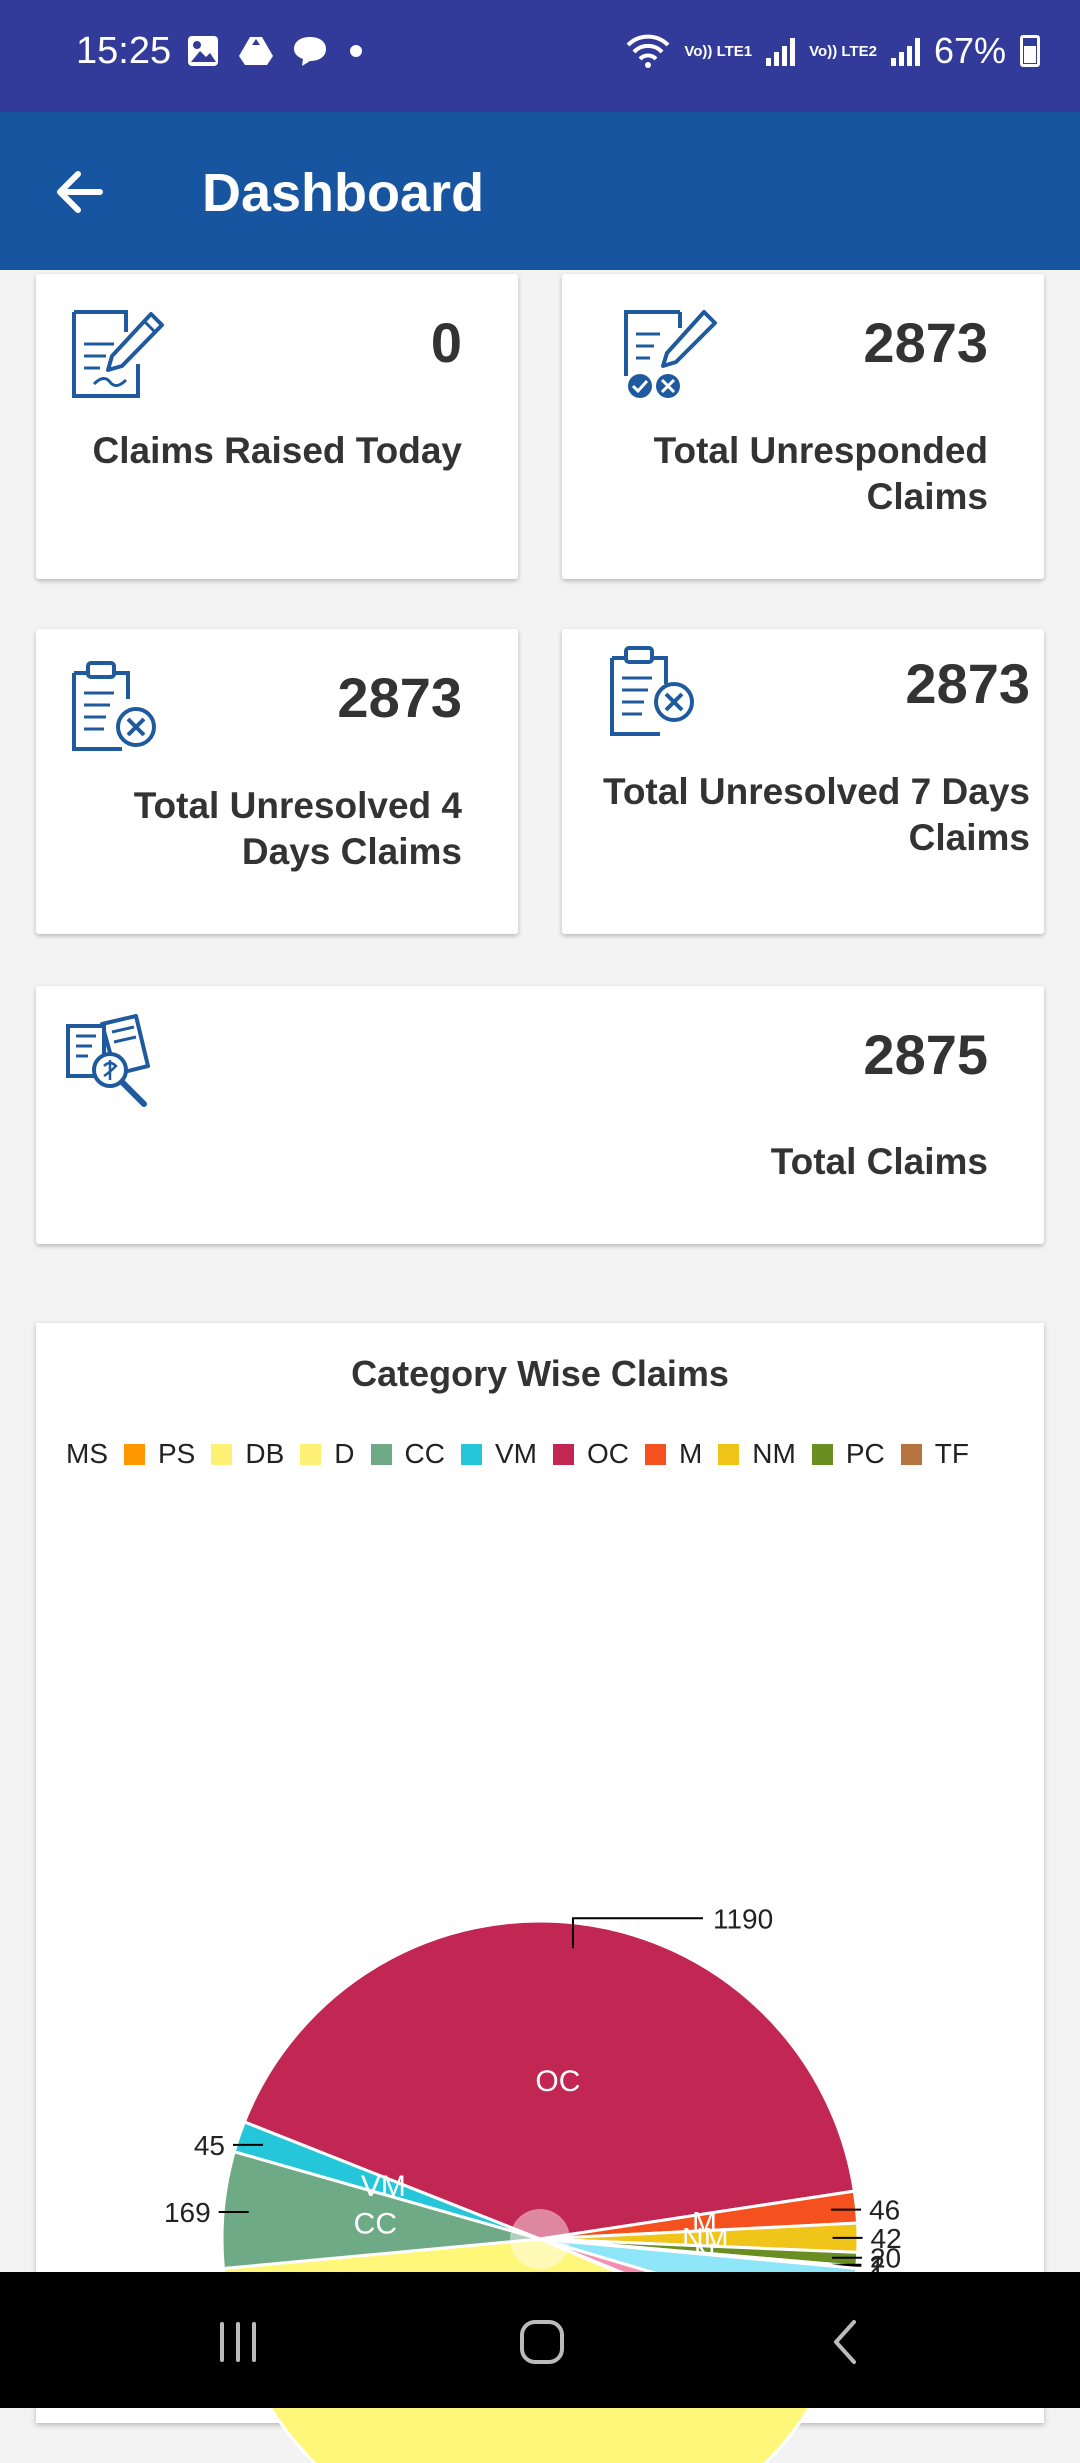 This screenshot has width=1080, height=2463. I want to click on legend-item: M, so click(715, 1454).